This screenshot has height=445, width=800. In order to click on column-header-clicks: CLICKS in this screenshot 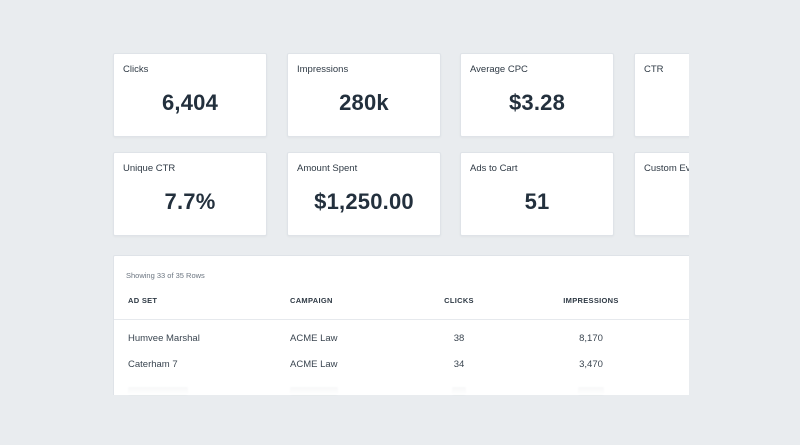, I will do `click(459, 300)`.